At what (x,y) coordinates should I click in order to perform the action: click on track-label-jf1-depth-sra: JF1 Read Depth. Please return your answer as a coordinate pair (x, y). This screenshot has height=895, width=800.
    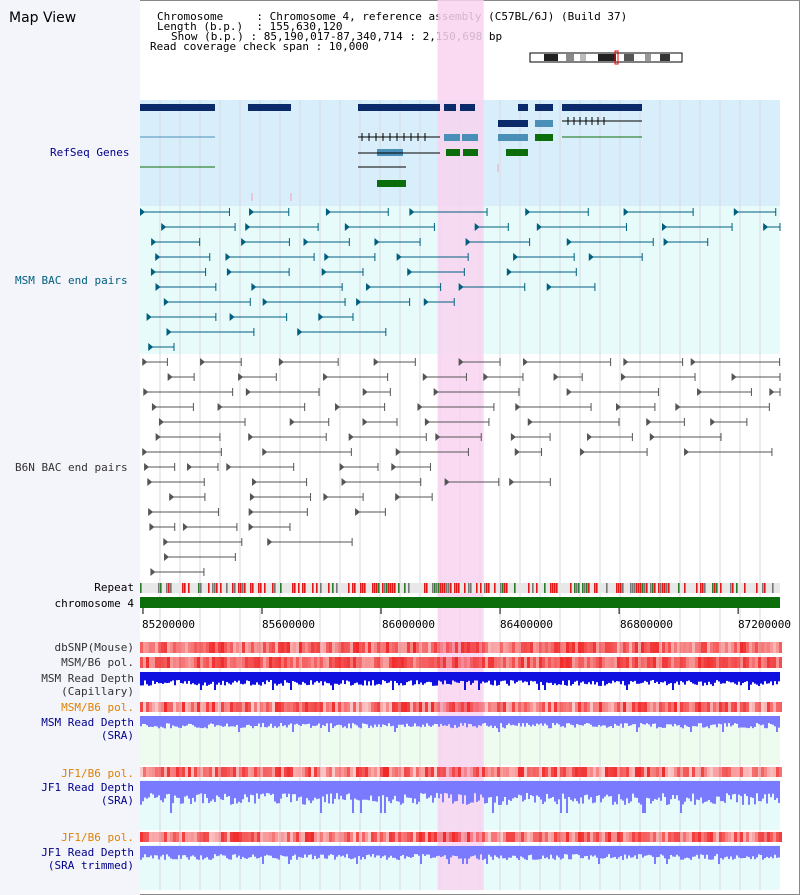
    Looking at the image, I should click on (87, 787).